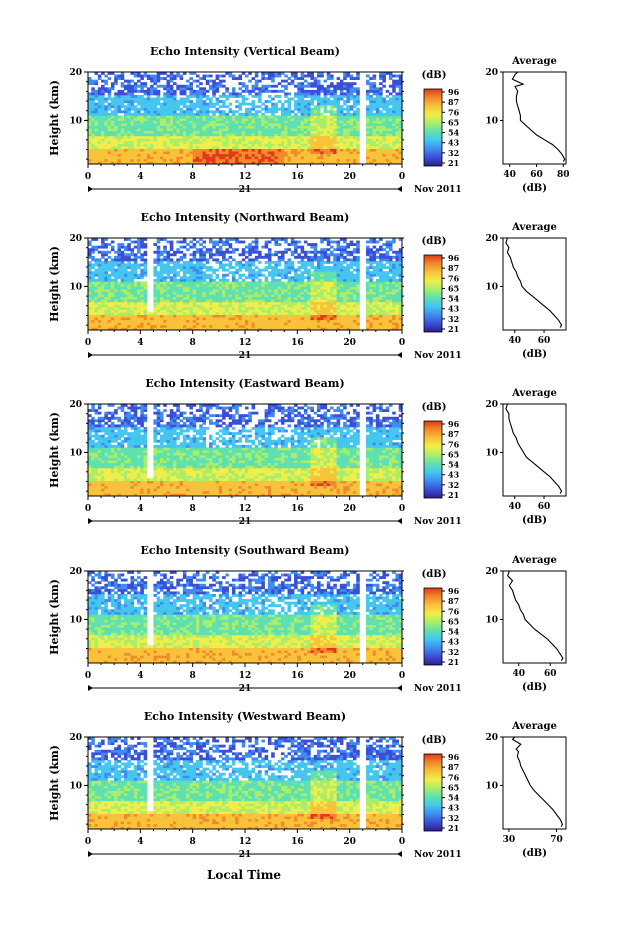 This screenshot has width=617, height=929. Describe the element at coordinates (245, 51) in the screenshot. I see `panel-title: Echo Intensity (Vertical Beam)` at that location.